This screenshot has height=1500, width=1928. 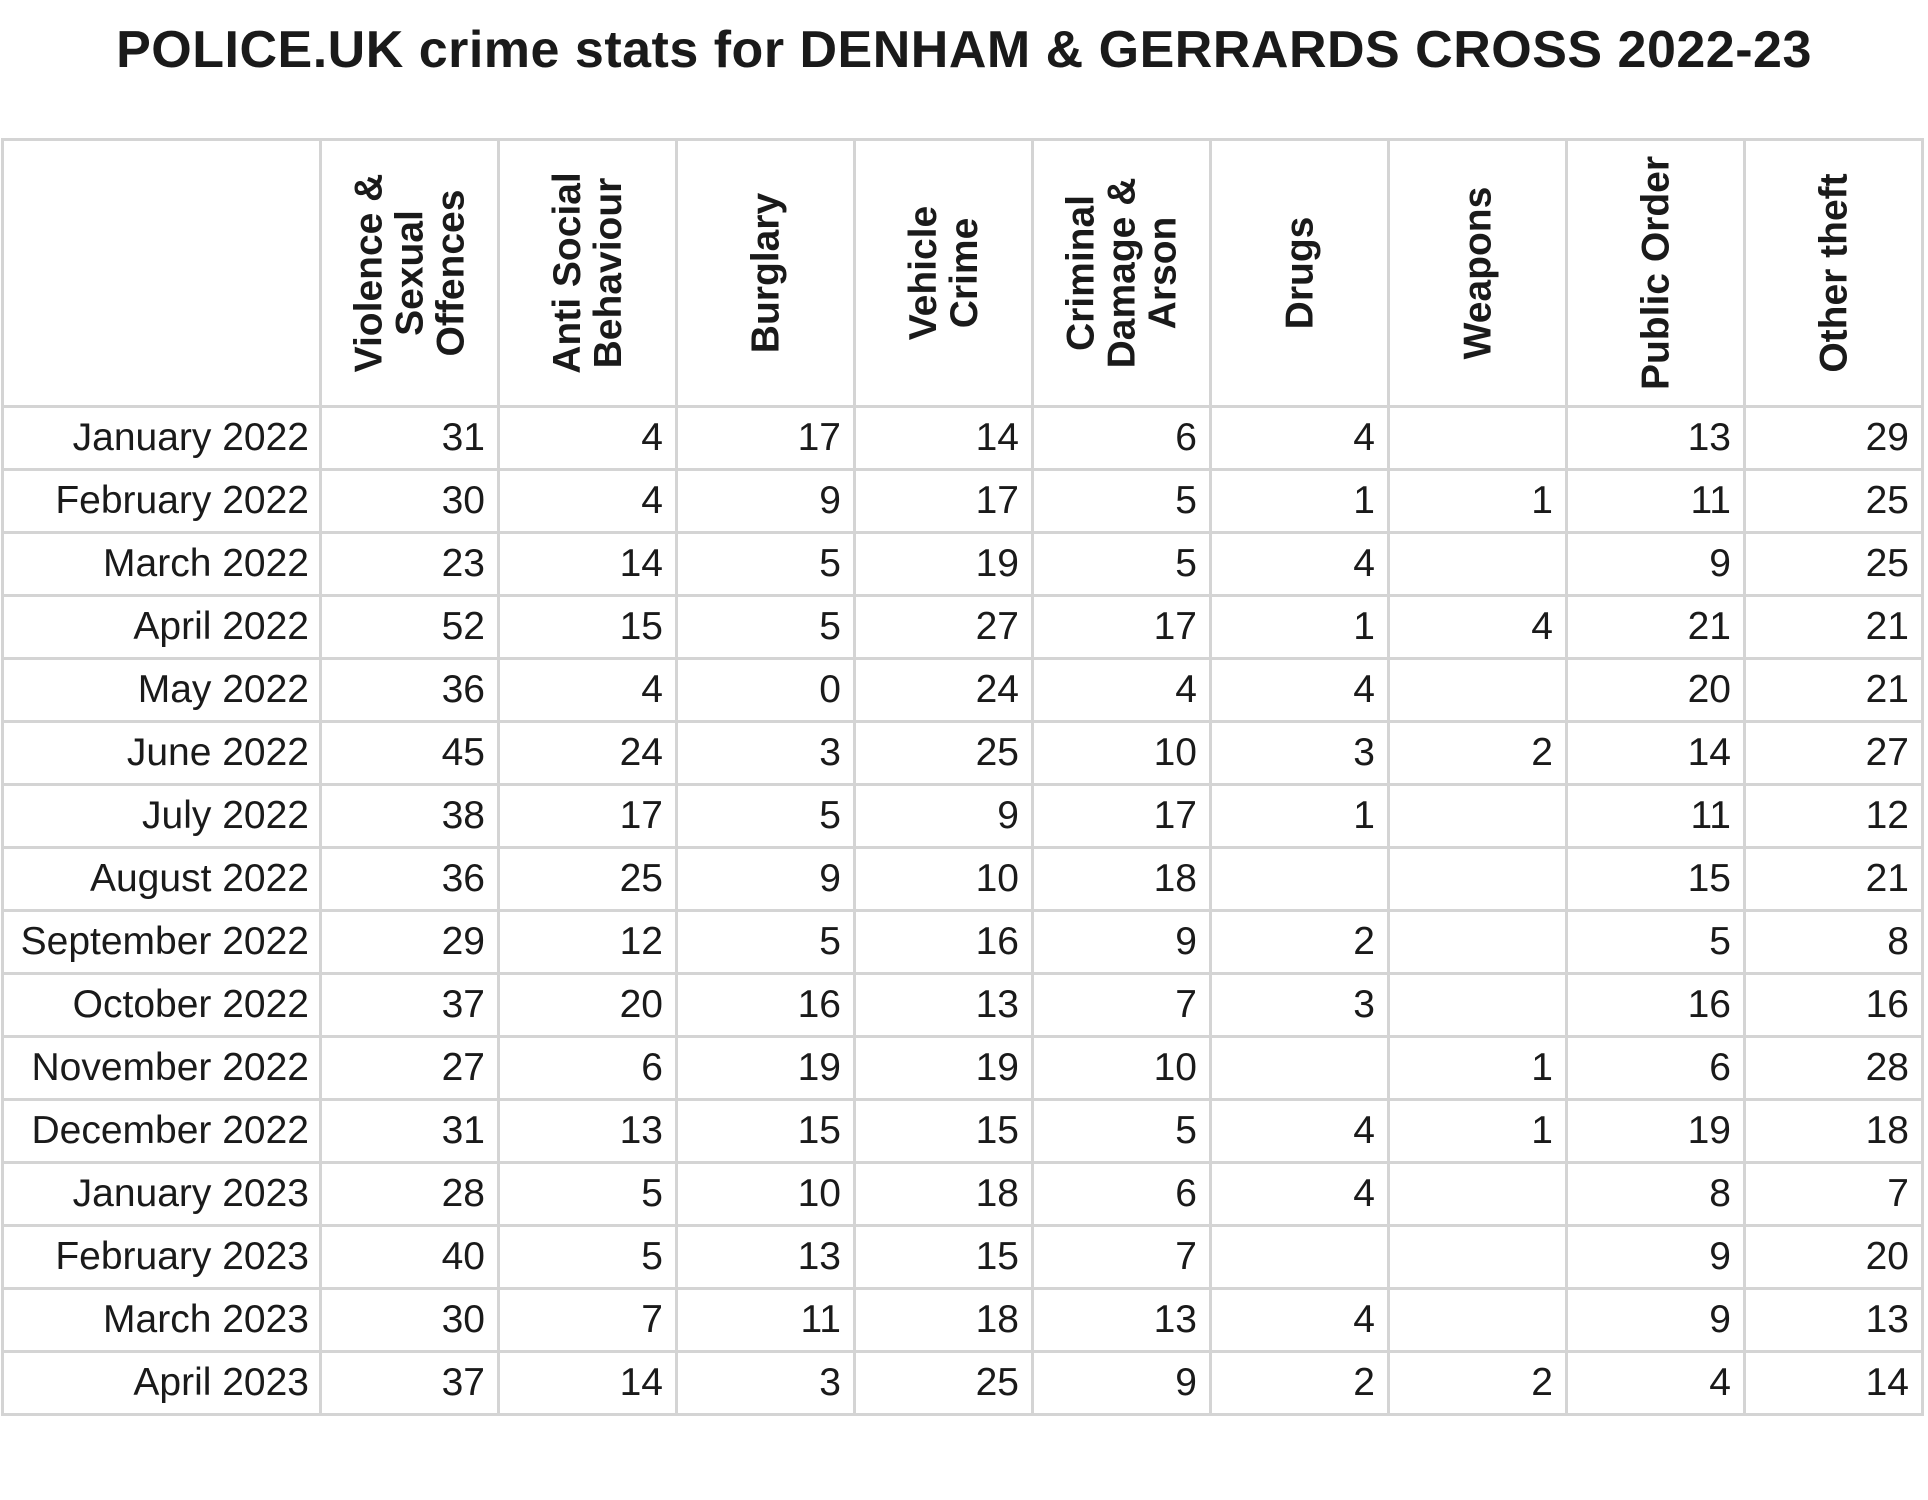 What do you see at coordinates (962, 1257) in the screenshot?
I see `table-row: February 2023 40 5 13 15 7 9 20` at bounding box center [962, 1257].